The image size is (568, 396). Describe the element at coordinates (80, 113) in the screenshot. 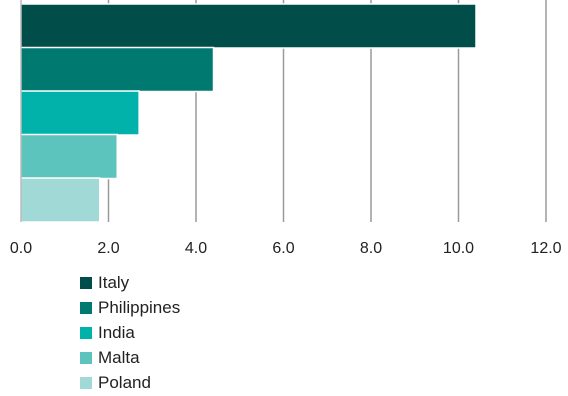

I see `bar-india` at that location.